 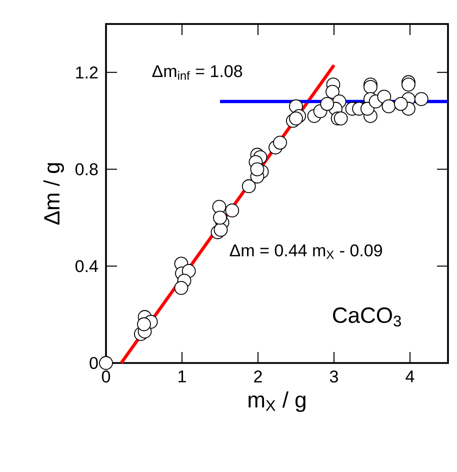 I want to click on y-tick-label: 0.4, so click(x=86, y=266).